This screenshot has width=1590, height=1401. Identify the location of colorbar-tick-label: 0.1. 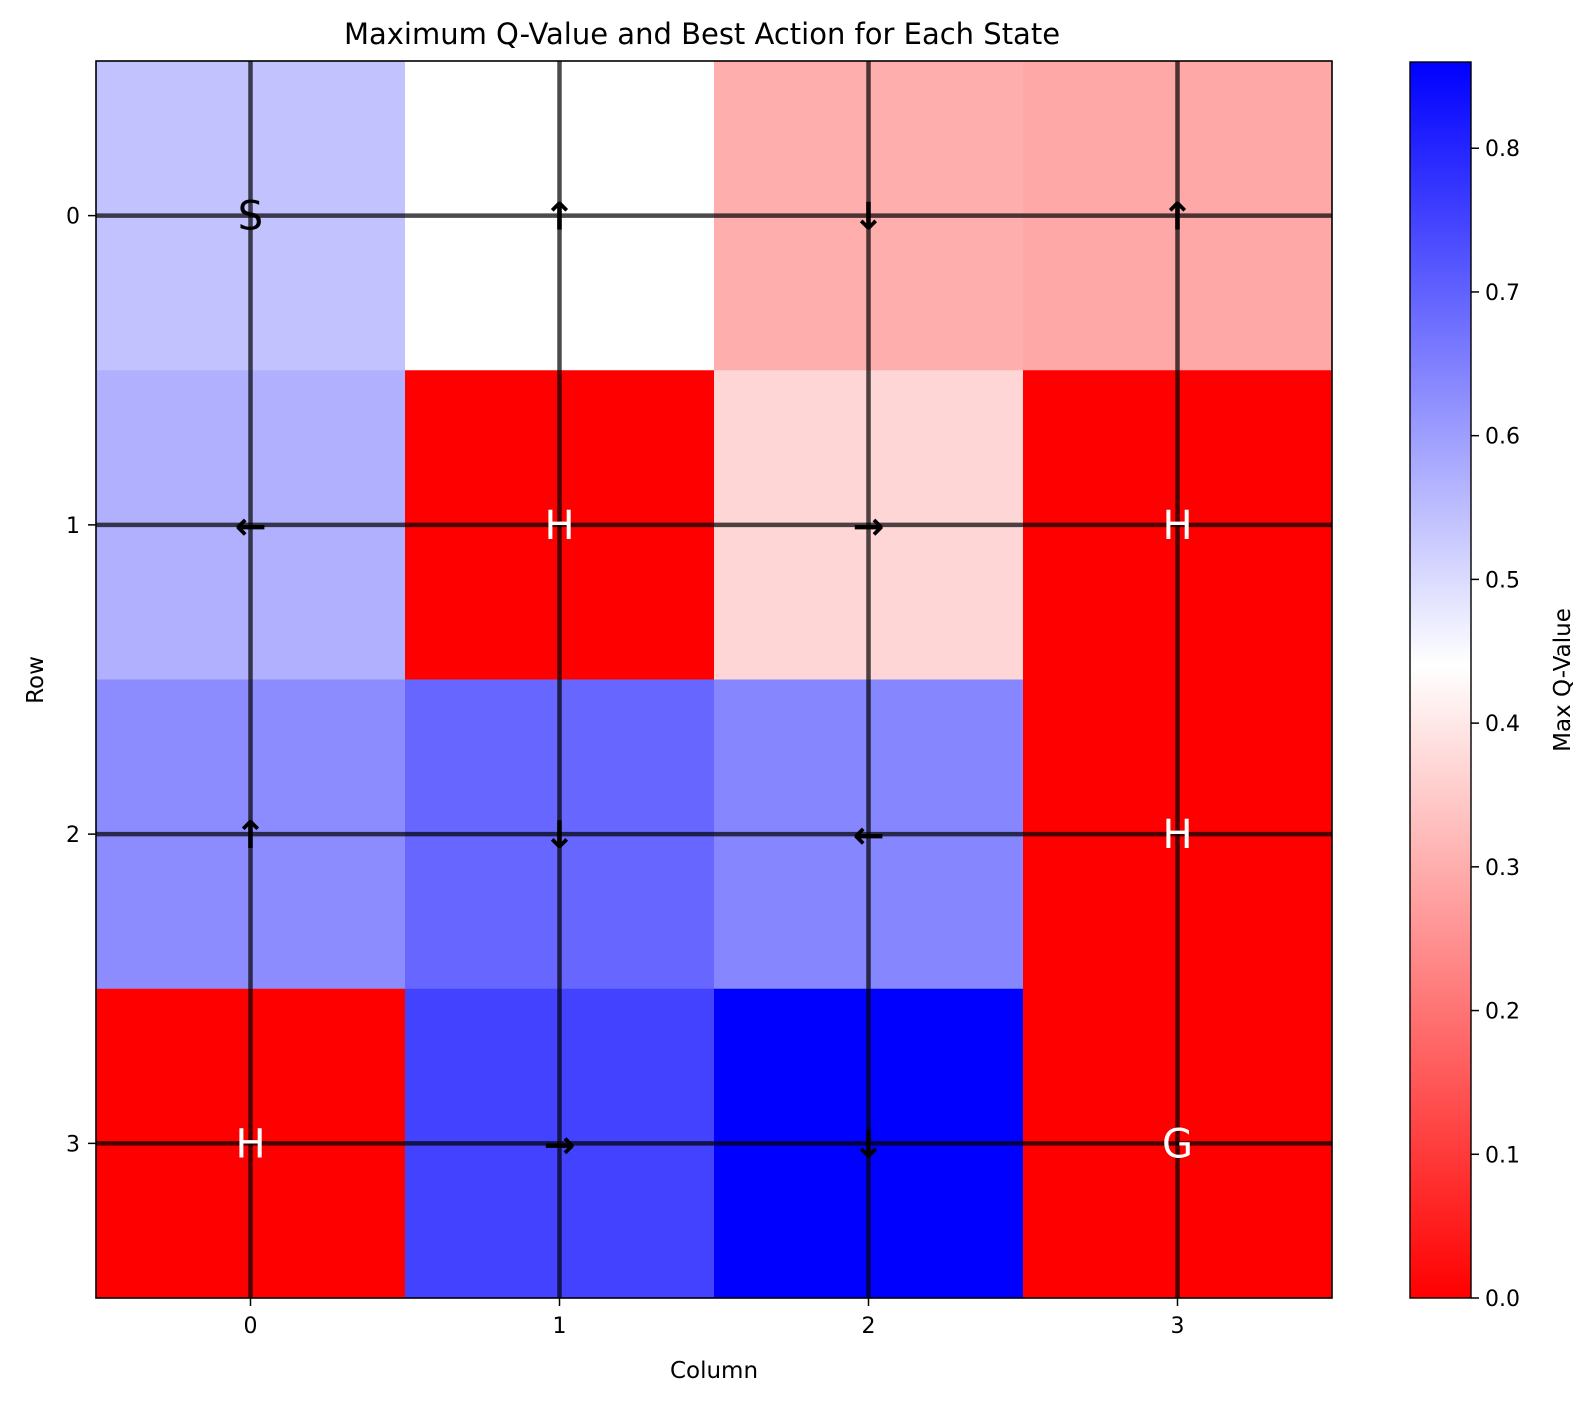
(1502, 1155).